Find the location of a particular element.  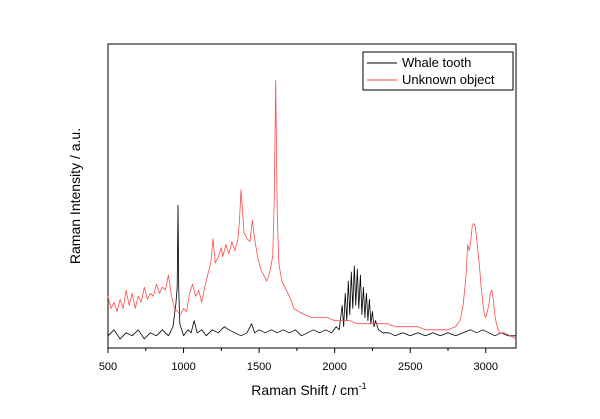

x-axis-title-main: Raman Shift / cm is located at coordinates (304, 390).